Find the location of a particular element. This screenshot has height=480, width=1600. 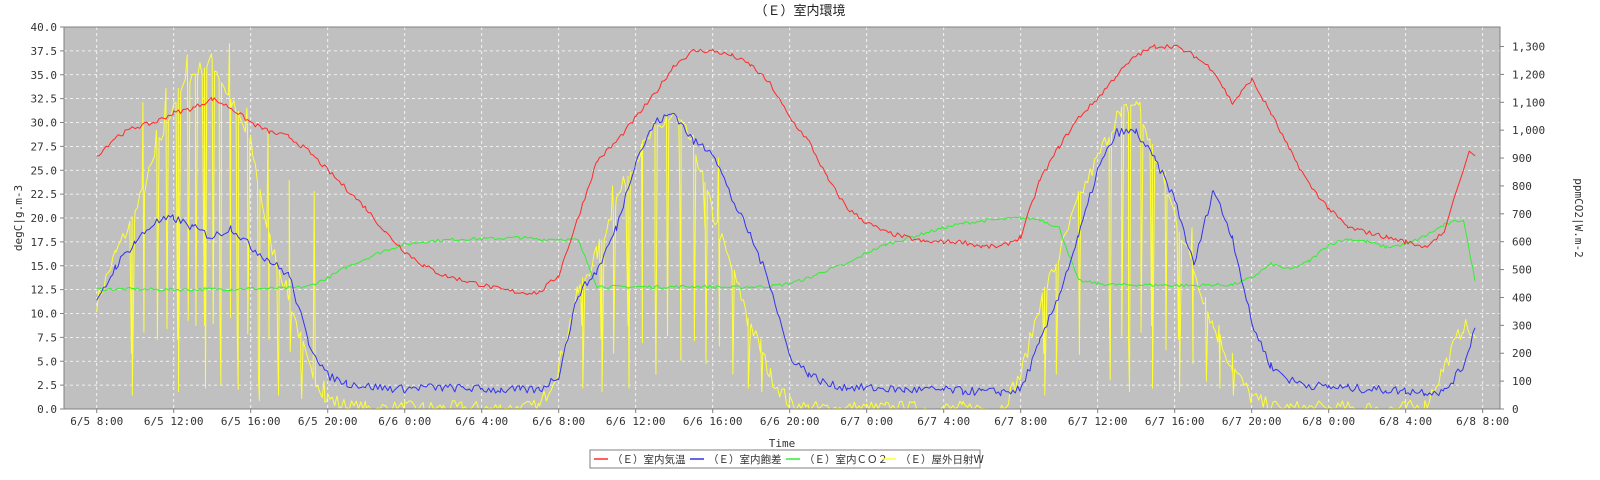

y-tick-label-left: 0.0 is located at coordinates (47, 409).